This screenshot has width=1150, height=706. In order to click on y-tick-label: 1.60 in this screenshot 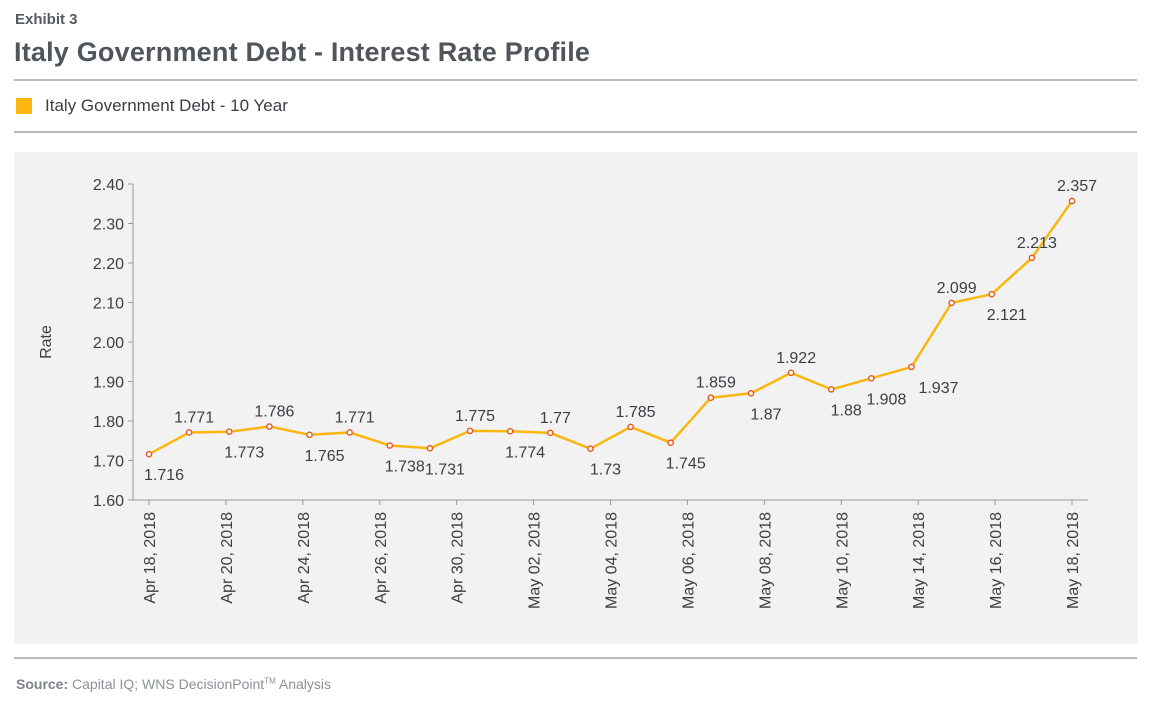, I will do `click(108, 501)`.